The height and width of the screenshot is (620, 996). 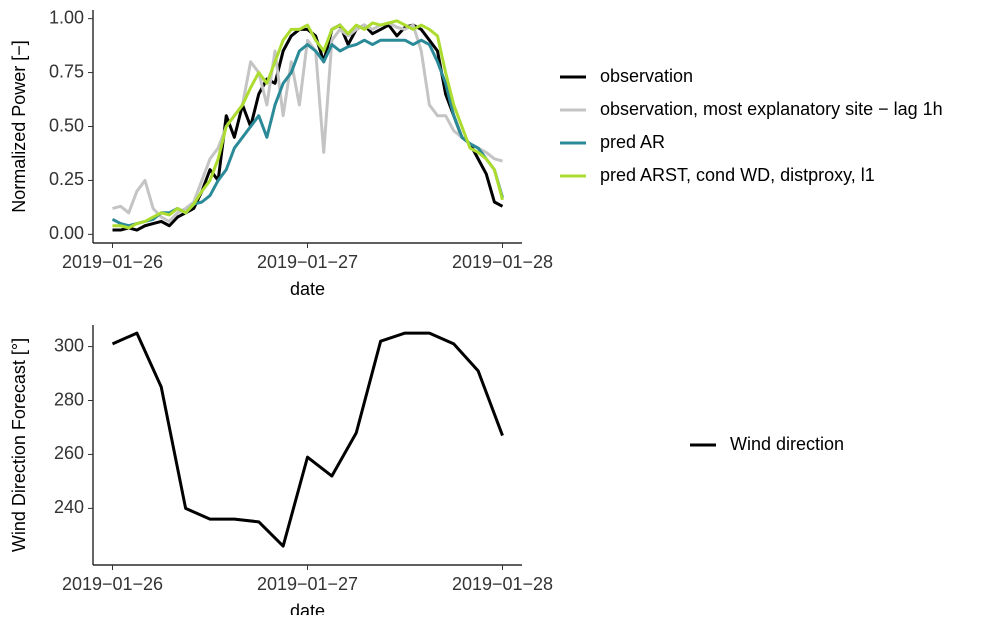 I want to click on y-tick-label: 240, so click(x=69, y=507).